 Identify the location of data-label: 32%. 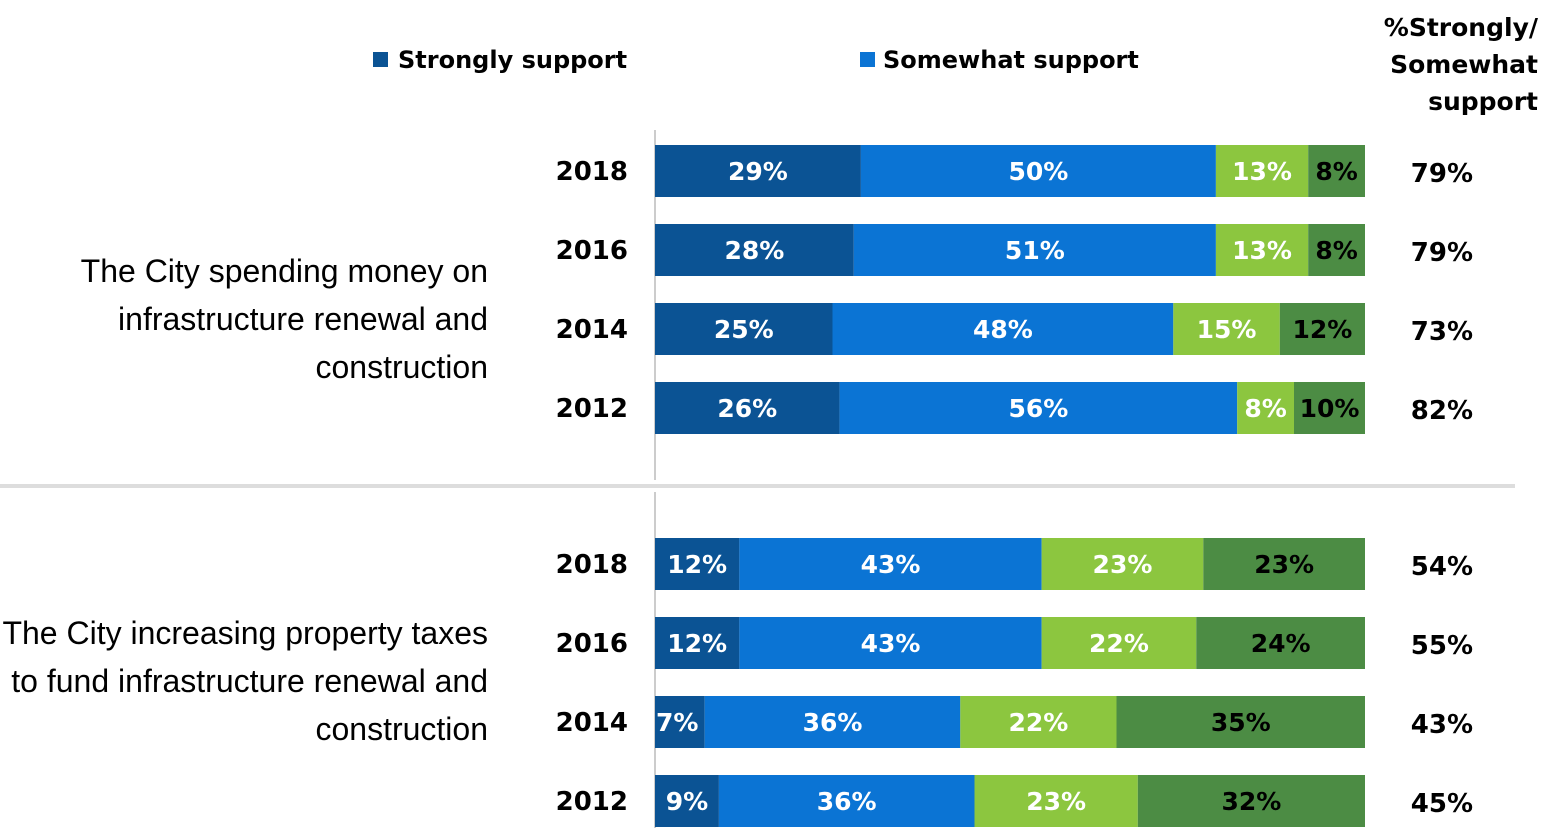
(1251, 801).